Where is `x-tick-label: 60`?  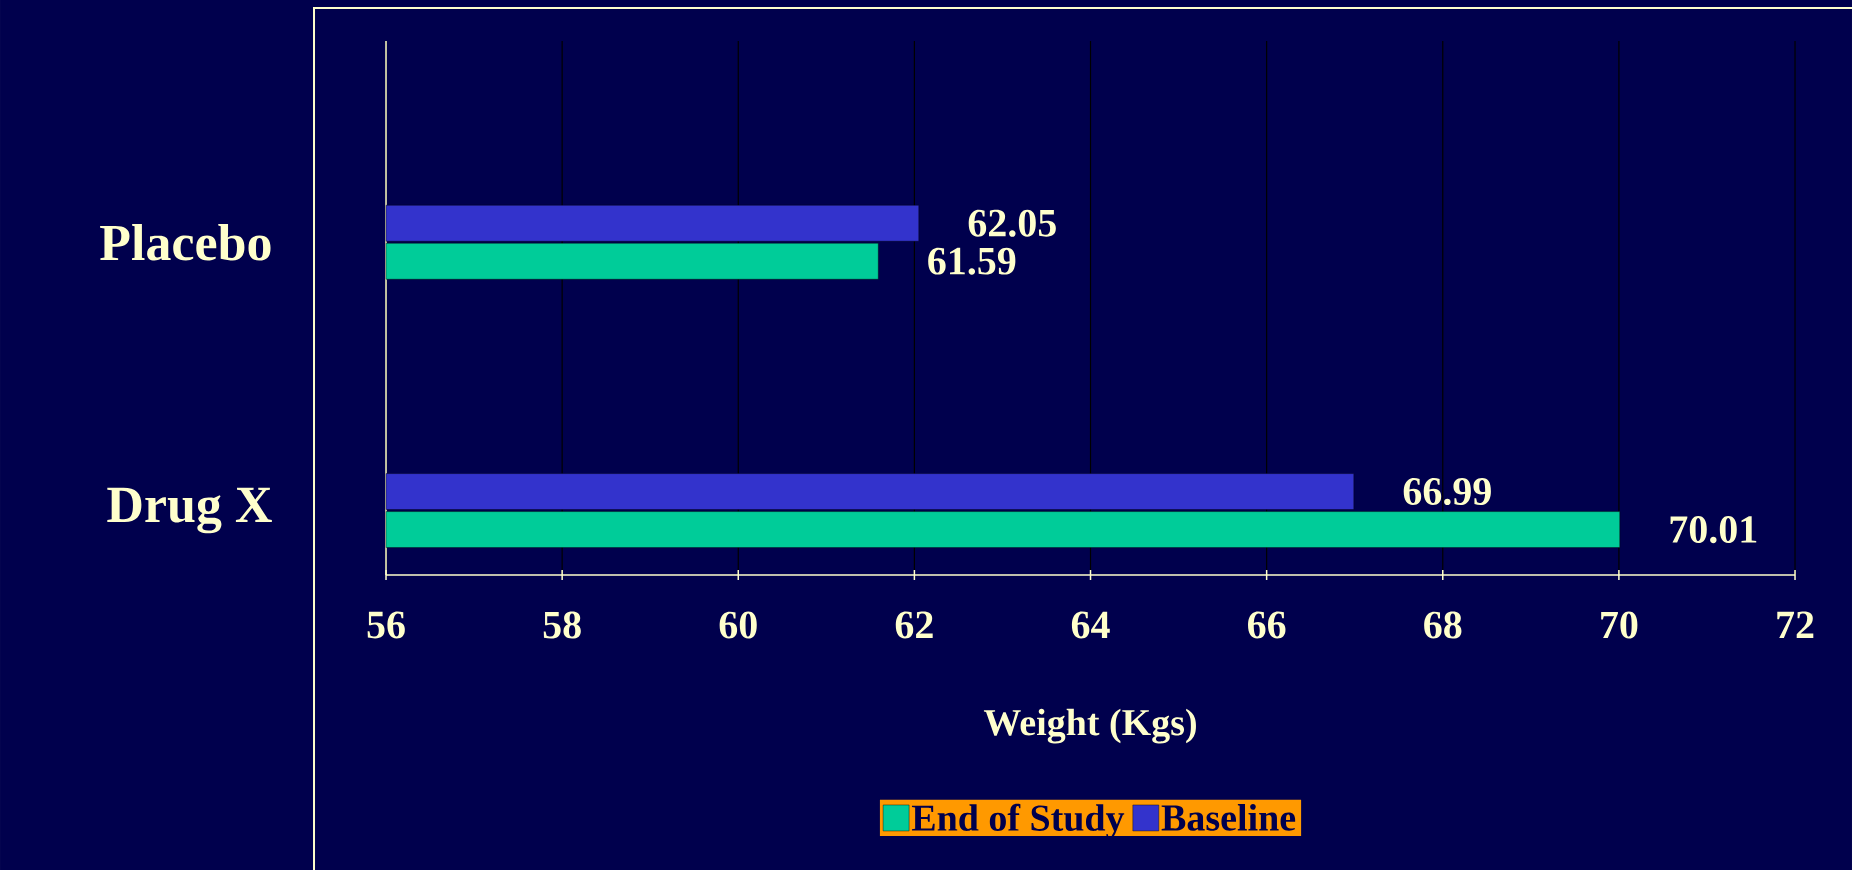 x-tick-label: 60 is located at coordinates (738, 625).